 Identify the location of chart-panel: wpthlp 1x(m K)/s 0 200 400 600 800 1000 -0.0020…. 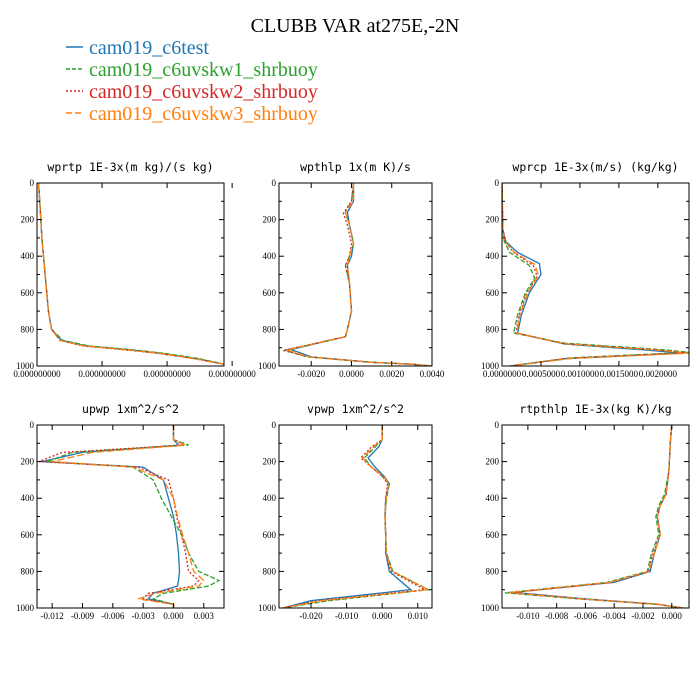
(351, 269).